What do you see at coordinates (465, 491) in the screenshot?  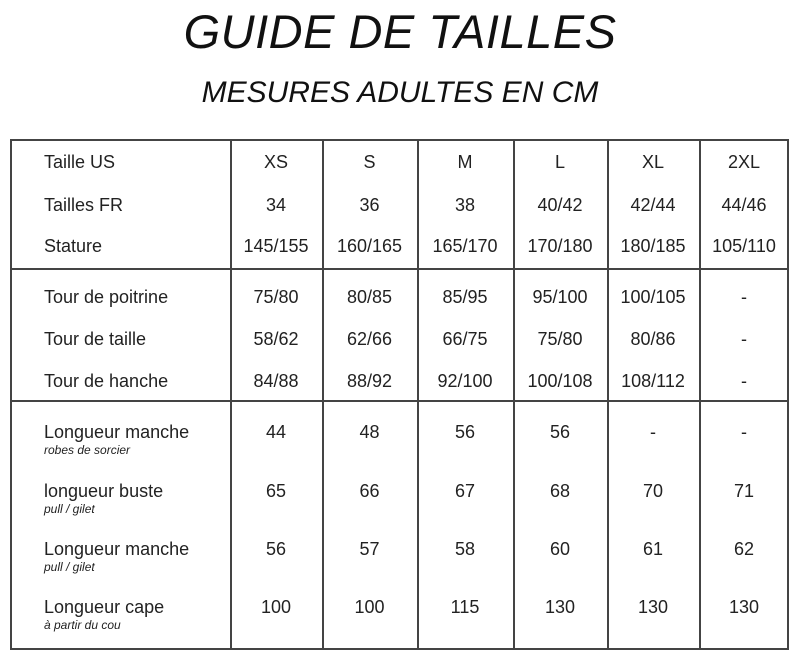 I see `table-cell: 67` at bounding box center [465, 491].